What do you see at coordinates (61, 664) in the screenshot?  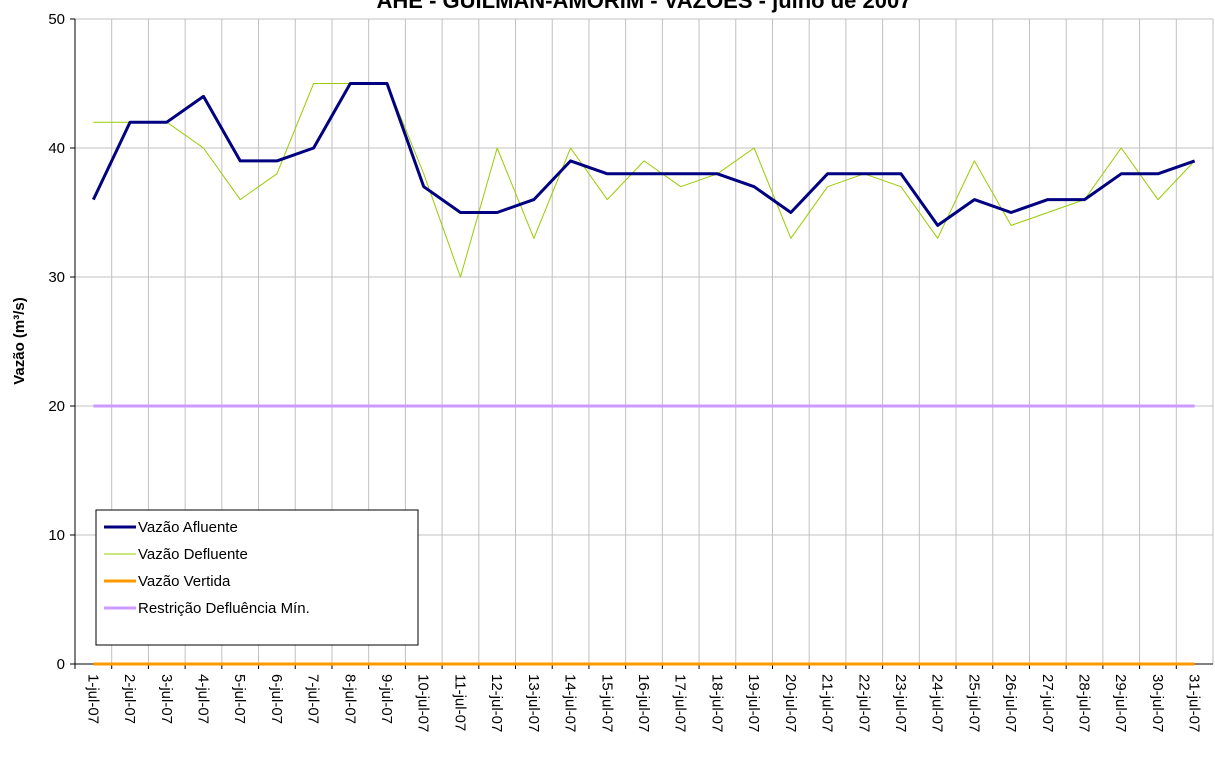 I see `y-tick-label: 0` at bounding box center [61, 664].